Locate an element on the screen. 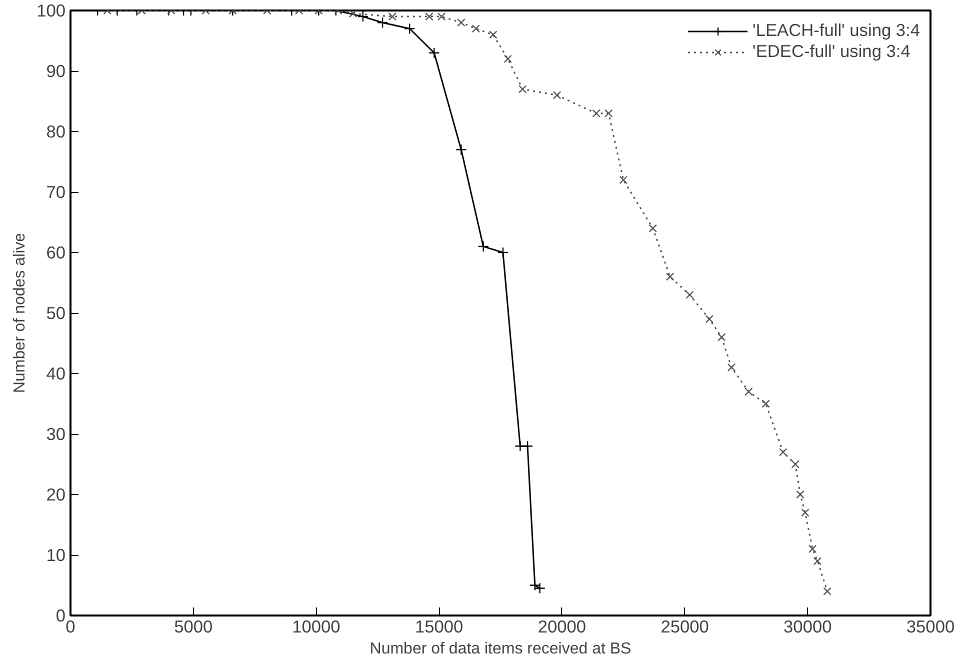 Image resolution: width=960 pixels, height=660 pixels. y-axis-title: Number of nodes alive is located at coordinates (20, 313).